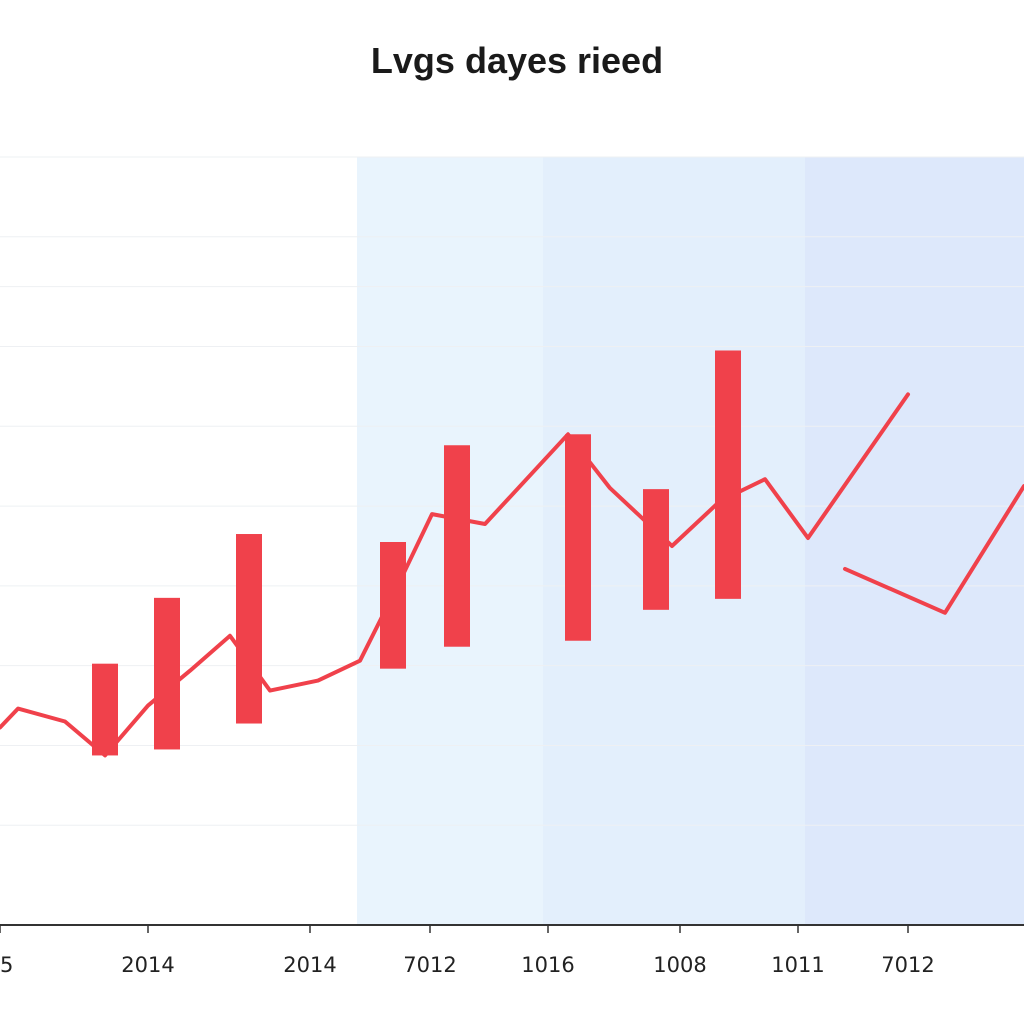 Image resolution: width=1024 pixels, height=1024 pixels. What do you see at coordinates (907, 965) in the screenshot?
I see `x-tick-label-8: 7012` at bounding box center [907, 965].